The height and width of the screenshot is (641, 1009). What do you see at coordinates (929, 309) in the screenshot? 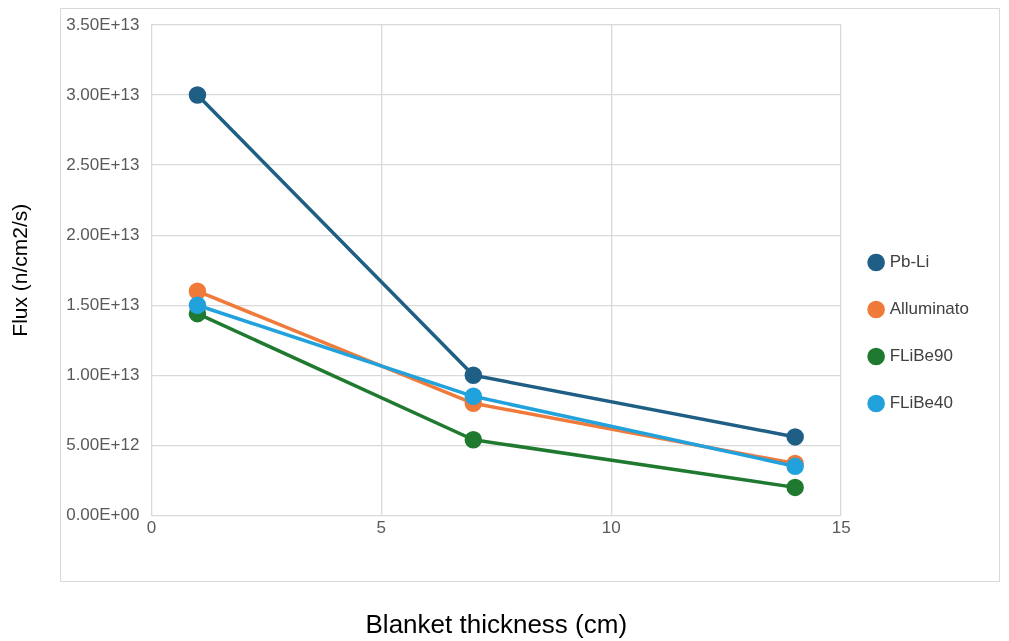
I see `legend-label: Alluminato` at bounding box center [929, 309].